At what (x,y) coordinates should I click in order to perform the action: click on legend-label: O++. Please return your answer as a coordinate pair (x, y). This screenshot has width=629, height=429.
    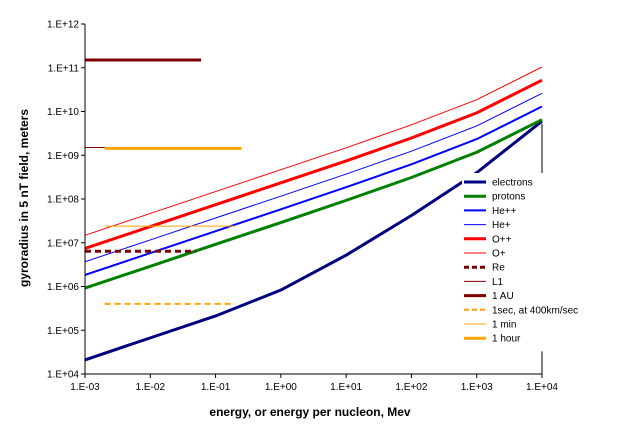
    Looking at the image, I should click on (502, 239).